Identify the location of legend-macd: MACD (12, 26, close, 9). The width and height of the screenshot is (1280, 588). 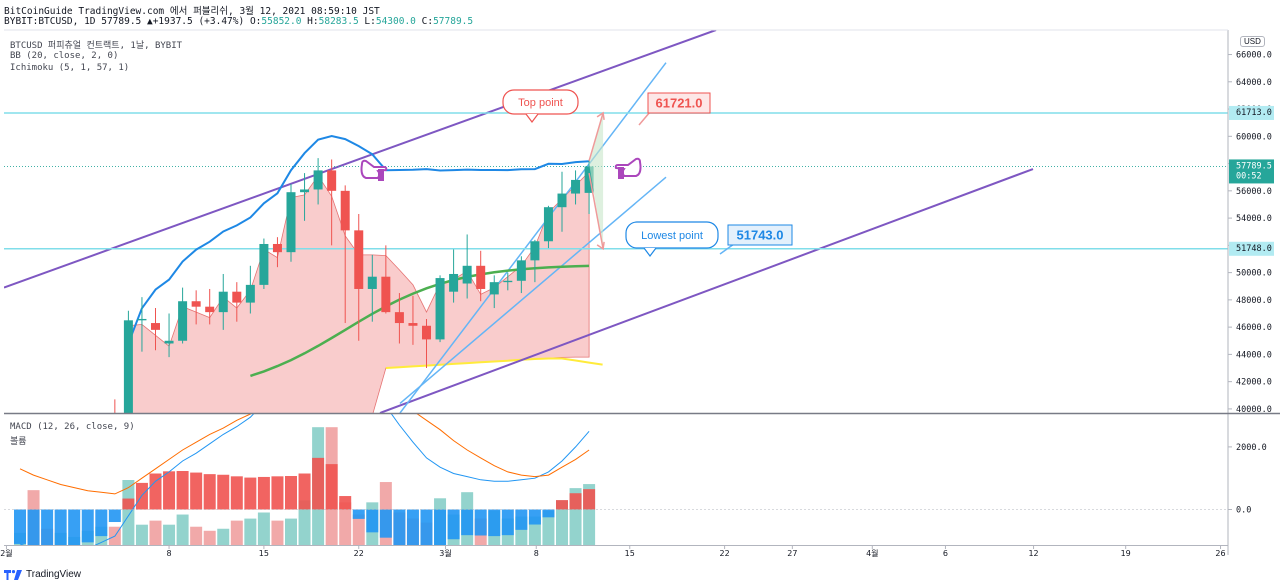
(72, 427).